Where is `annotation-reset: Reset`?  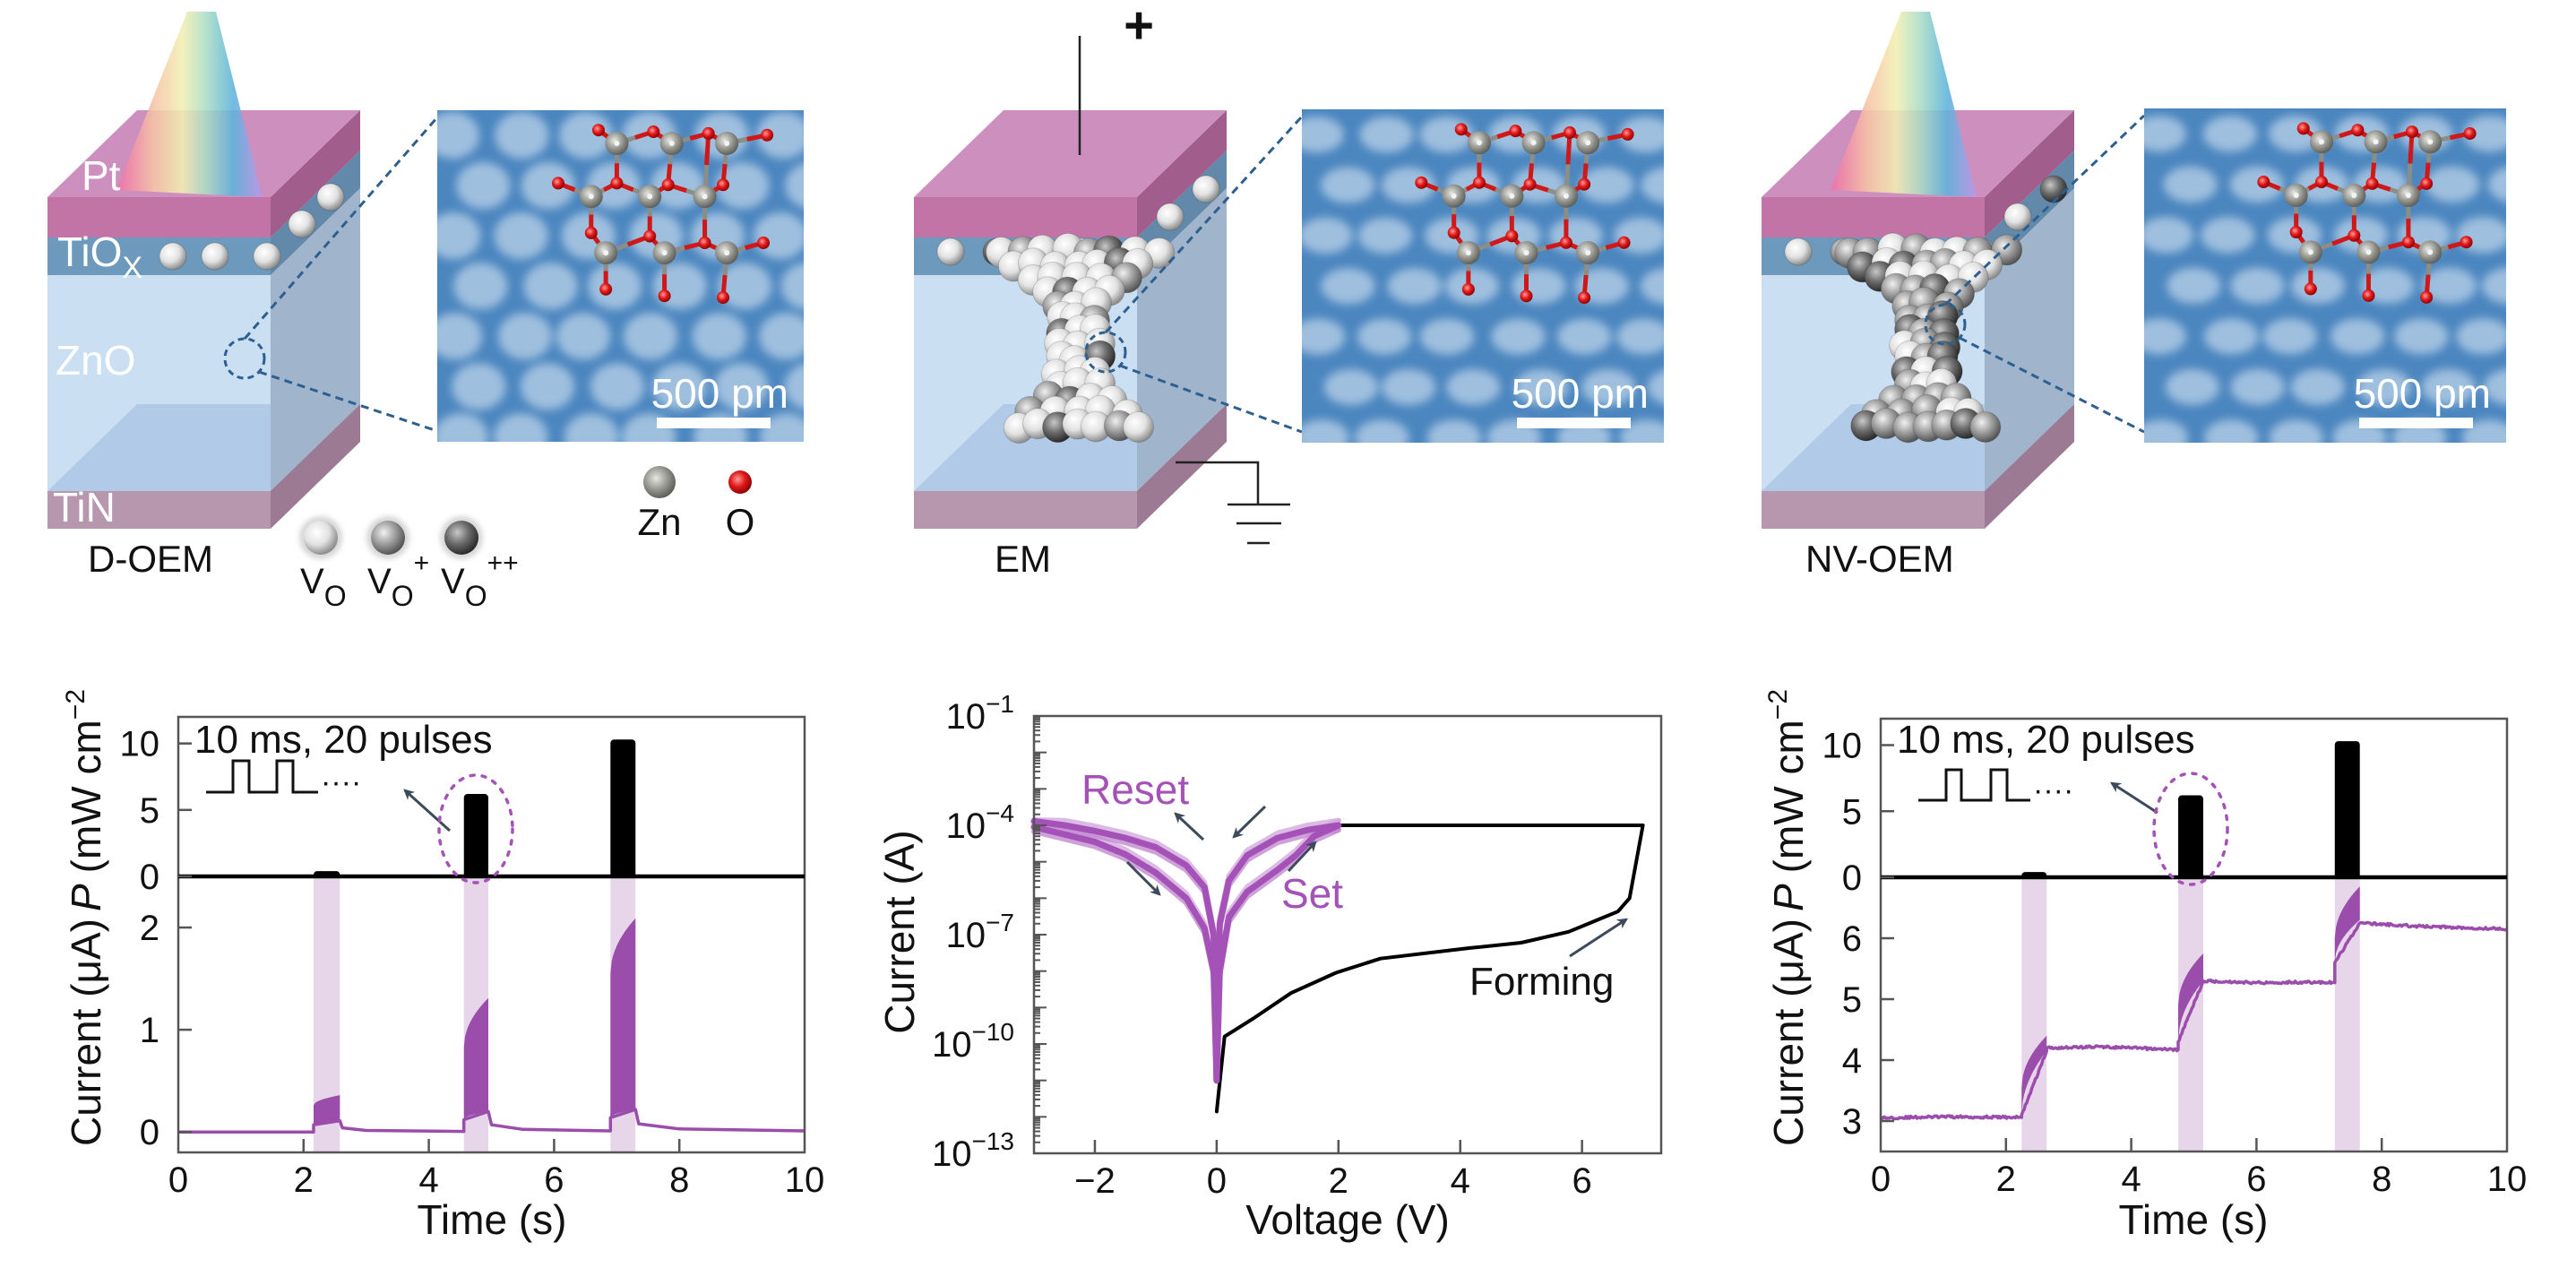 annotation-reset: Reset is located at coordinates (1135, 789).